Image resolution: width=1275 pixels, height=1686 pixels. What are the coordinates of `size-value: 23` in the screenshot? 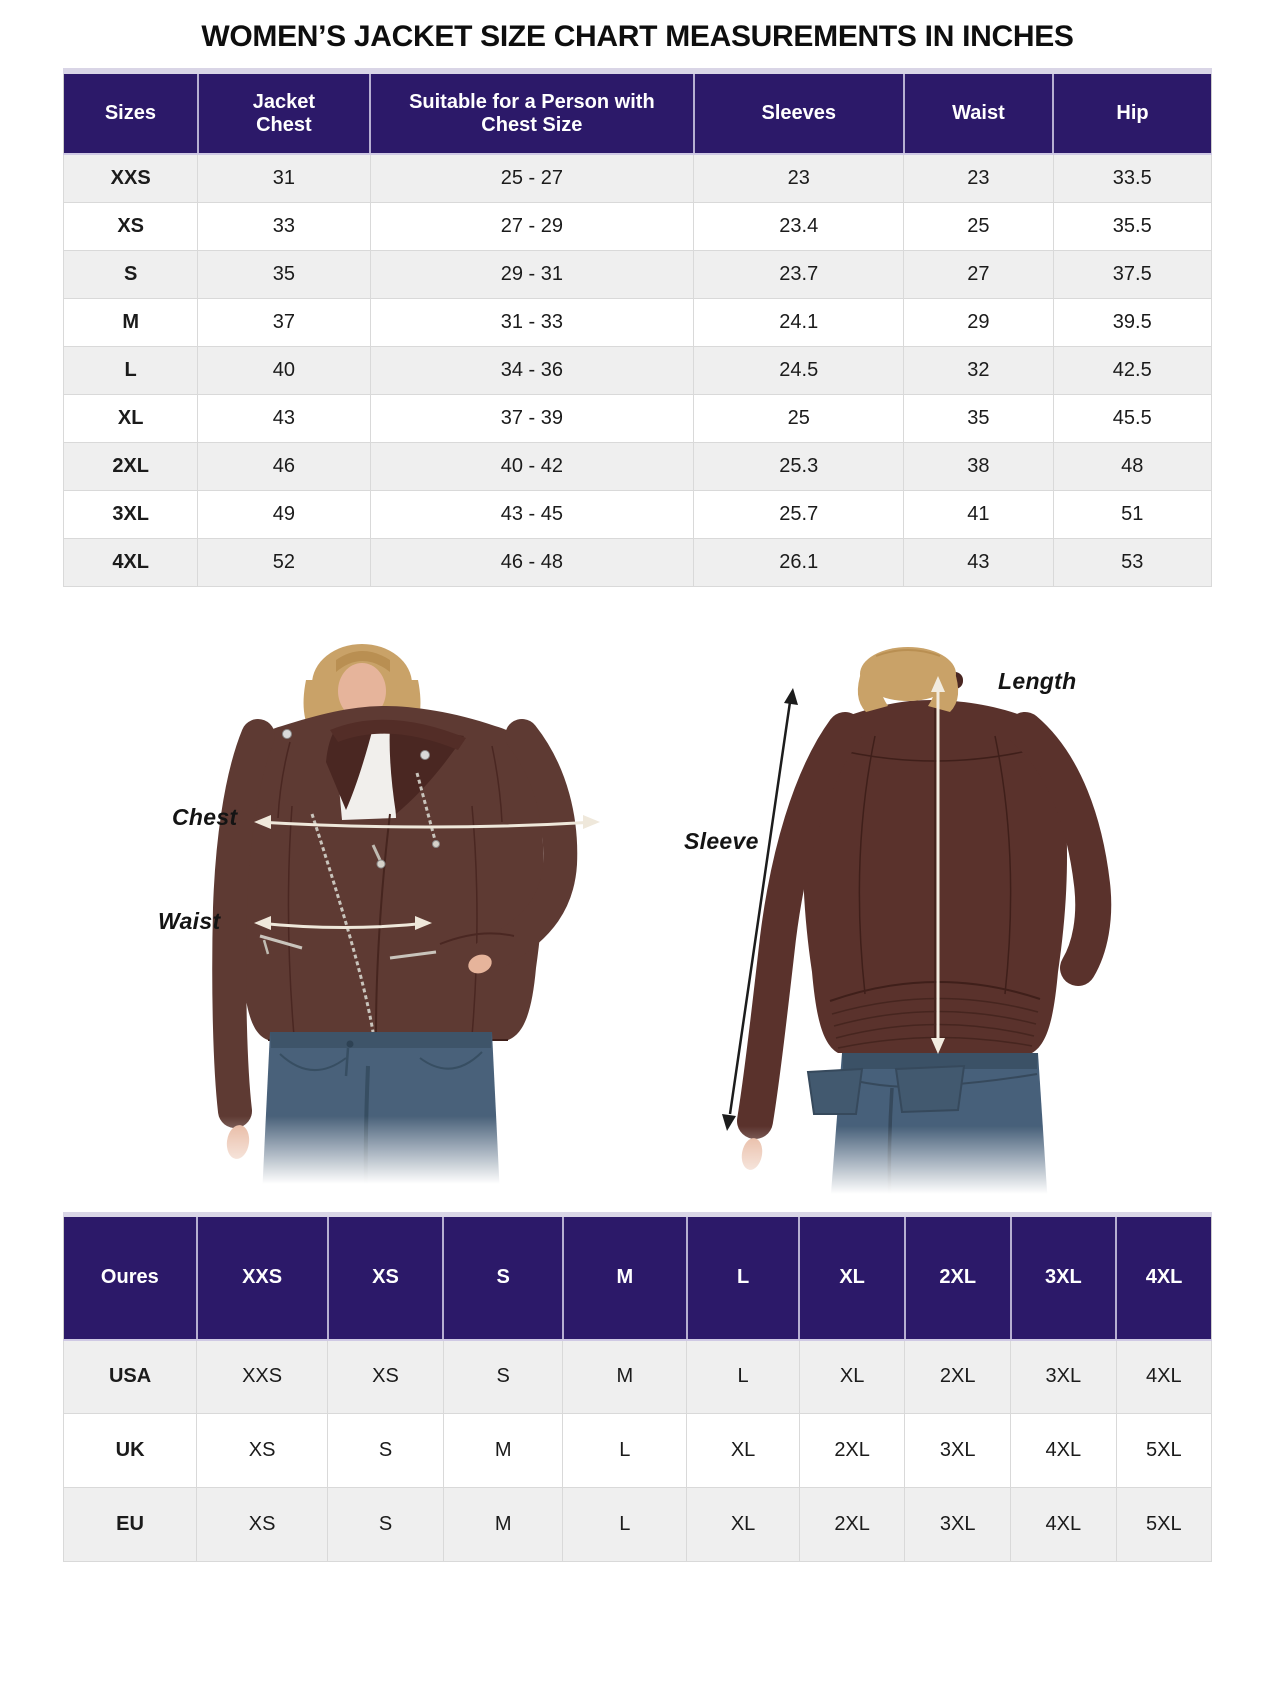 It's located at (799, 178).